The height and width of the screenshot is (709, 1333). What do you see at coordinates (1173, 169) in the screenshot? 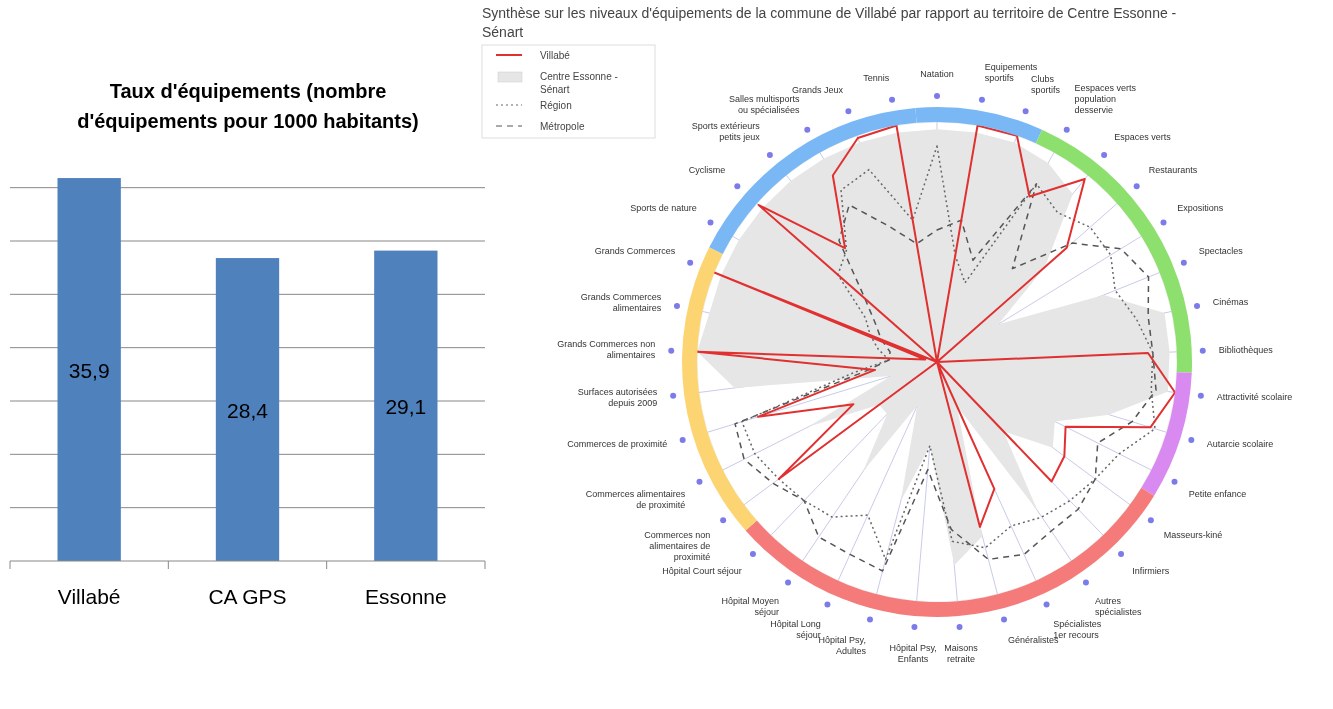
I see `spoke-label: Restaurants` at bounding box center [1173, 169].